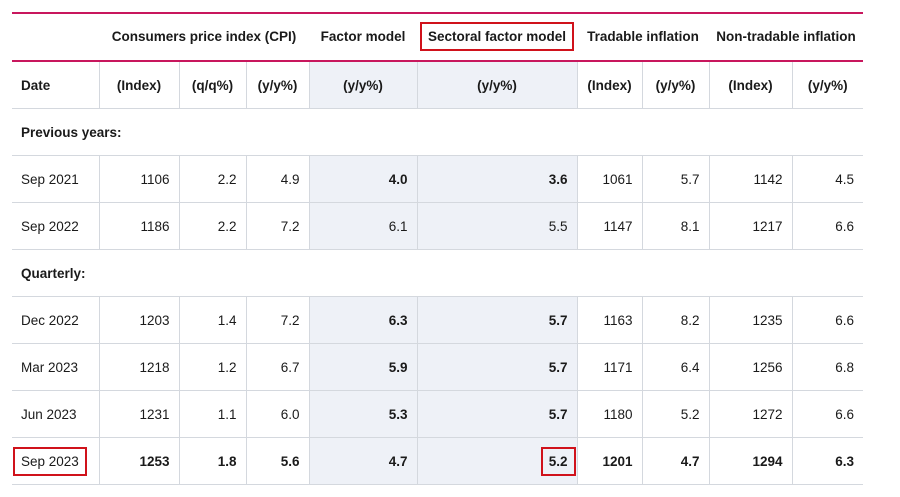 The height and width of the screenshot is (497, 900). I want to click on cell-sectoral-yy: 3.6, so click(497, 179).